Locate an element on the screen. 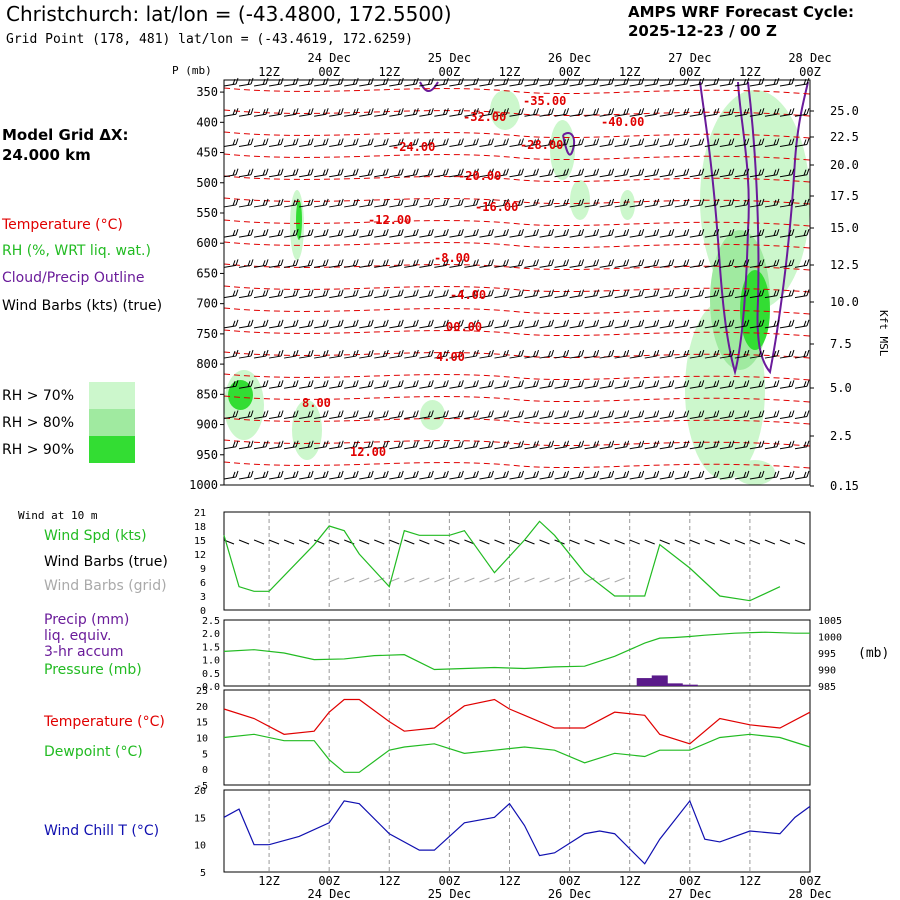  temperature-label: -28.00 is located at coordinates (541, 145).